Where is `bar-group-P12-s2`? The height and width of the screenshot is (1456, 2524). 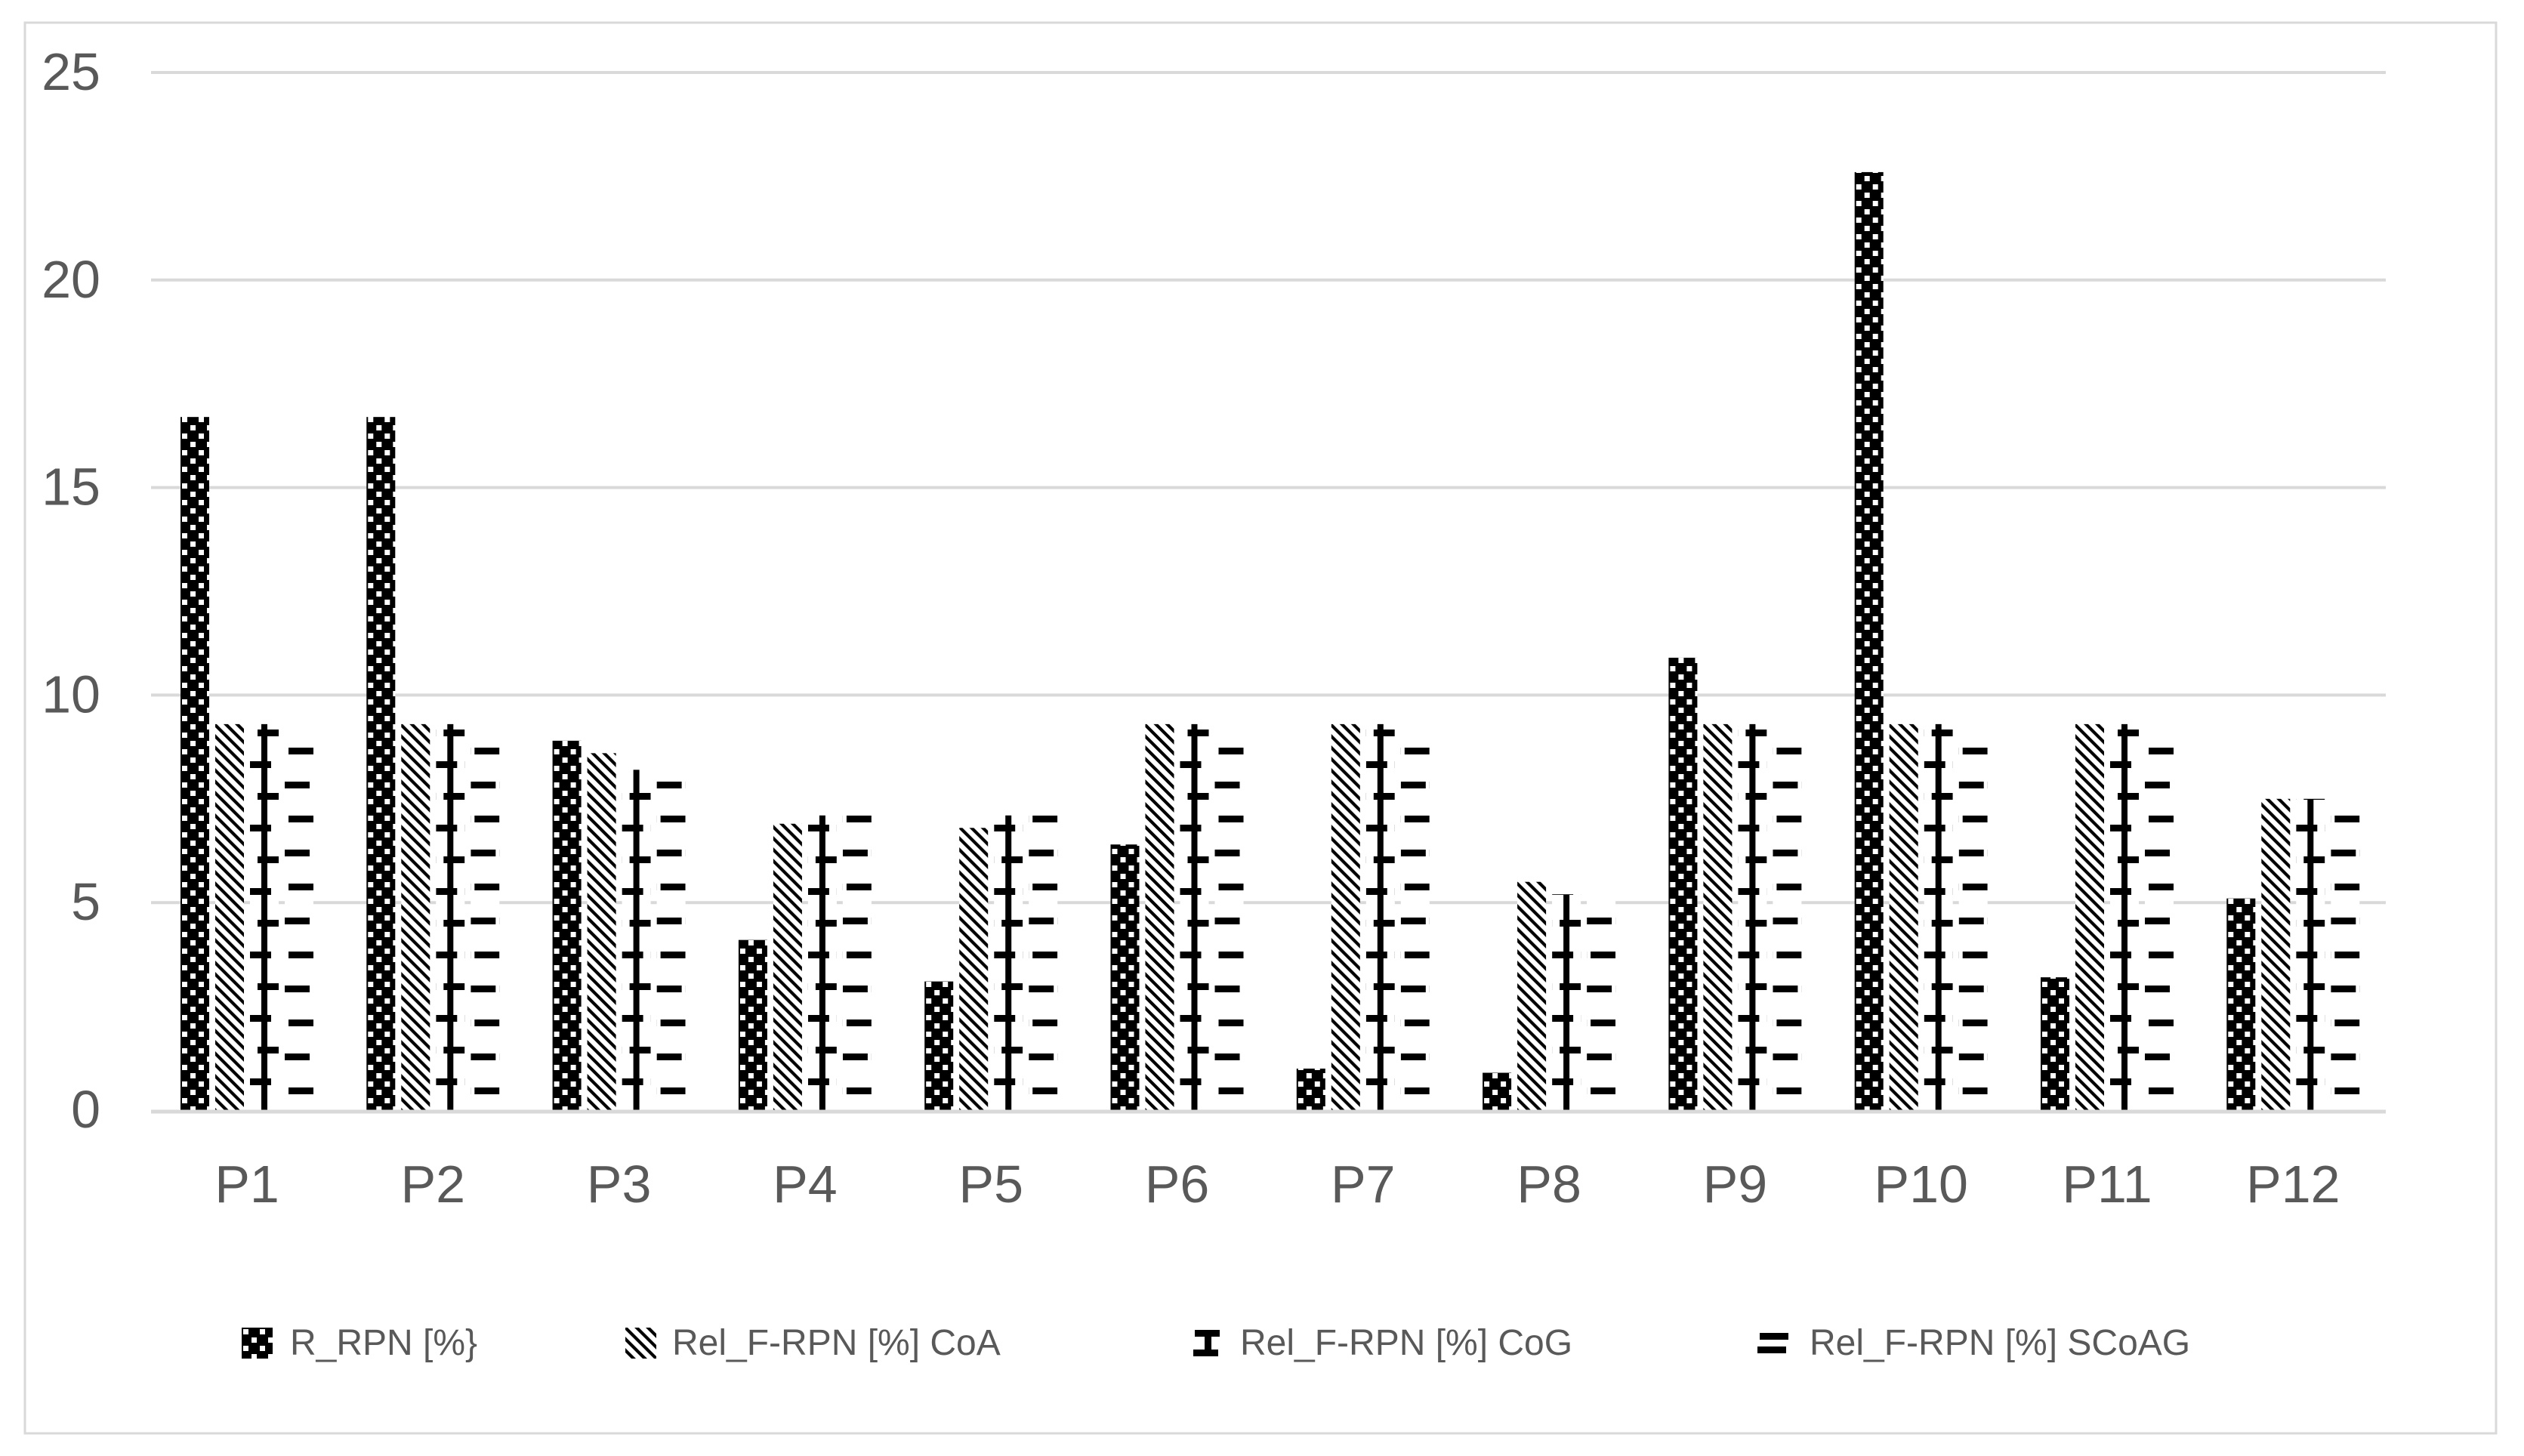
bar-group-P12-s2 is located at coordinates (2276, 954).